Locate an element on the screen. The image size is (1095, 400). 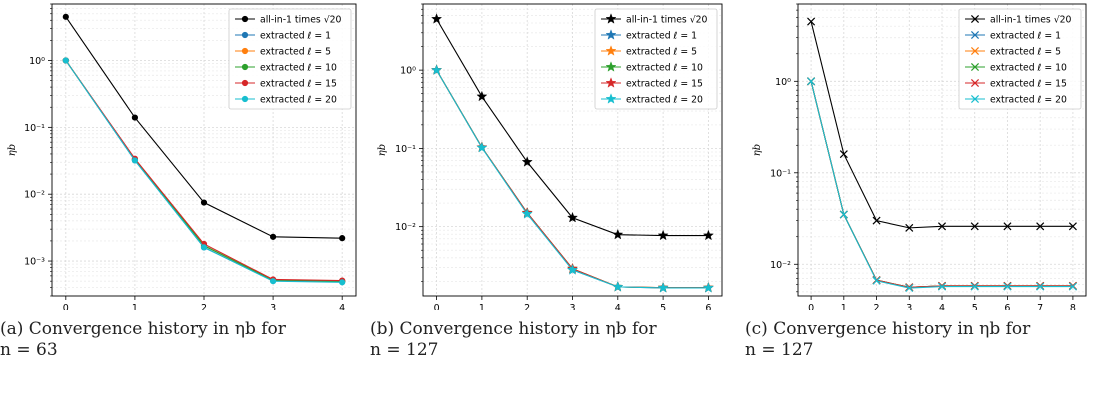
caption-a-n: n = 63 is located at coordinates (29, 350).